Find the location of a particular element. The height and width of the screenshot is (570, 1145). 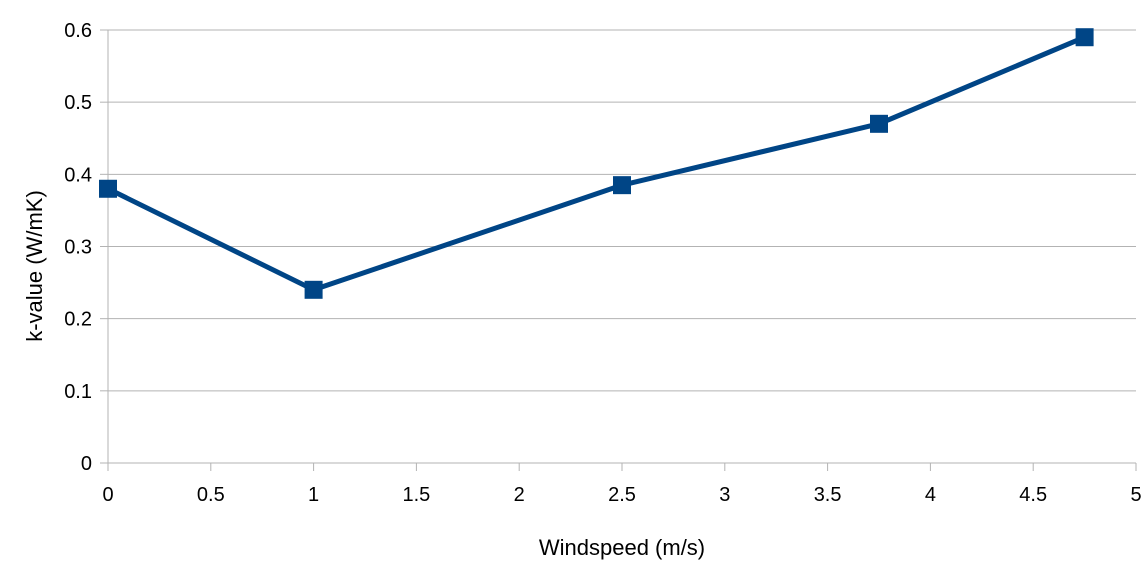

x-tick-label: 1.5 is located at coordinates (416, 495).